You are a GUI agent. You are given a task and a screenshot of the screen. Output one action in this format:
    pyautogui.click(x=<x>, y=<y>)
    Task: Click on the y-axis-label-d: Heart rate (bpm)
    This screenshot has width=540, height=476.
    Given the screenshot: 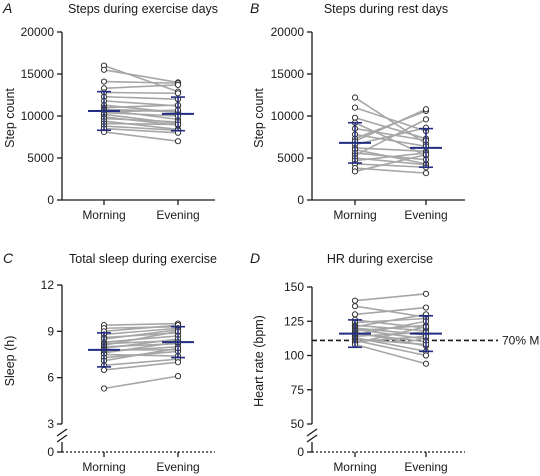 What is the action you would take?
    pyautogui.click(x=259, y=361)
    